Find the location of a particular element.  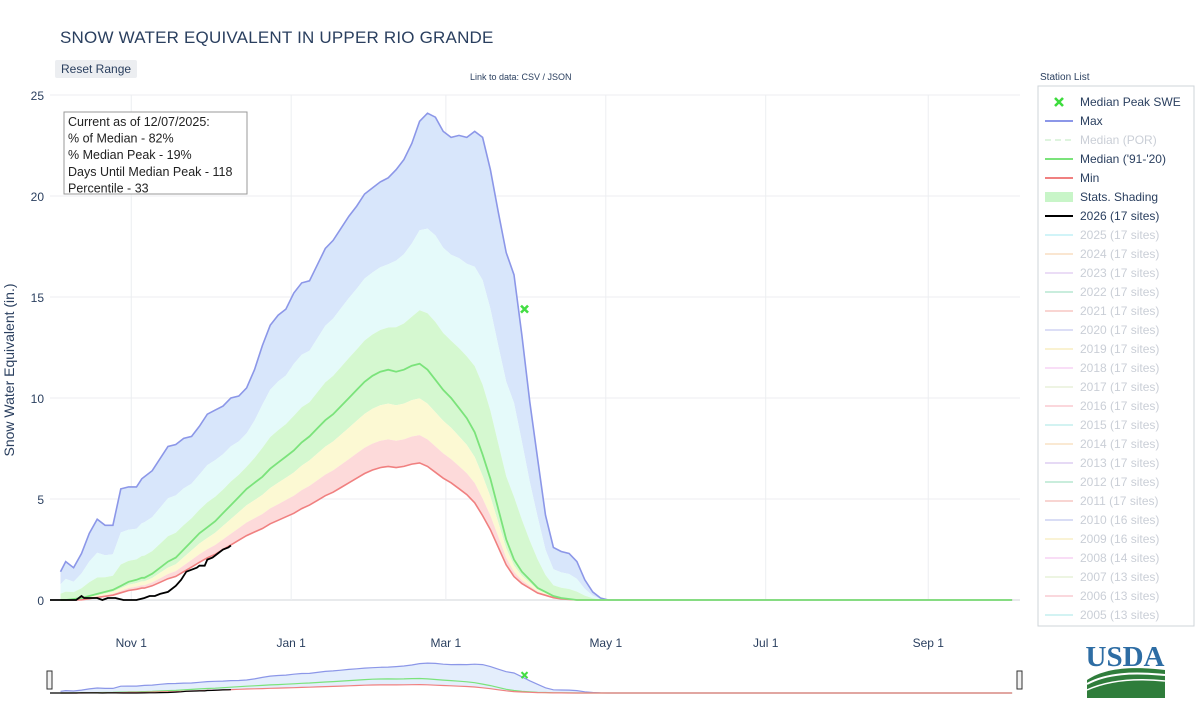

legend-item: Stats. Shading is located at coordinates (1101, 197).